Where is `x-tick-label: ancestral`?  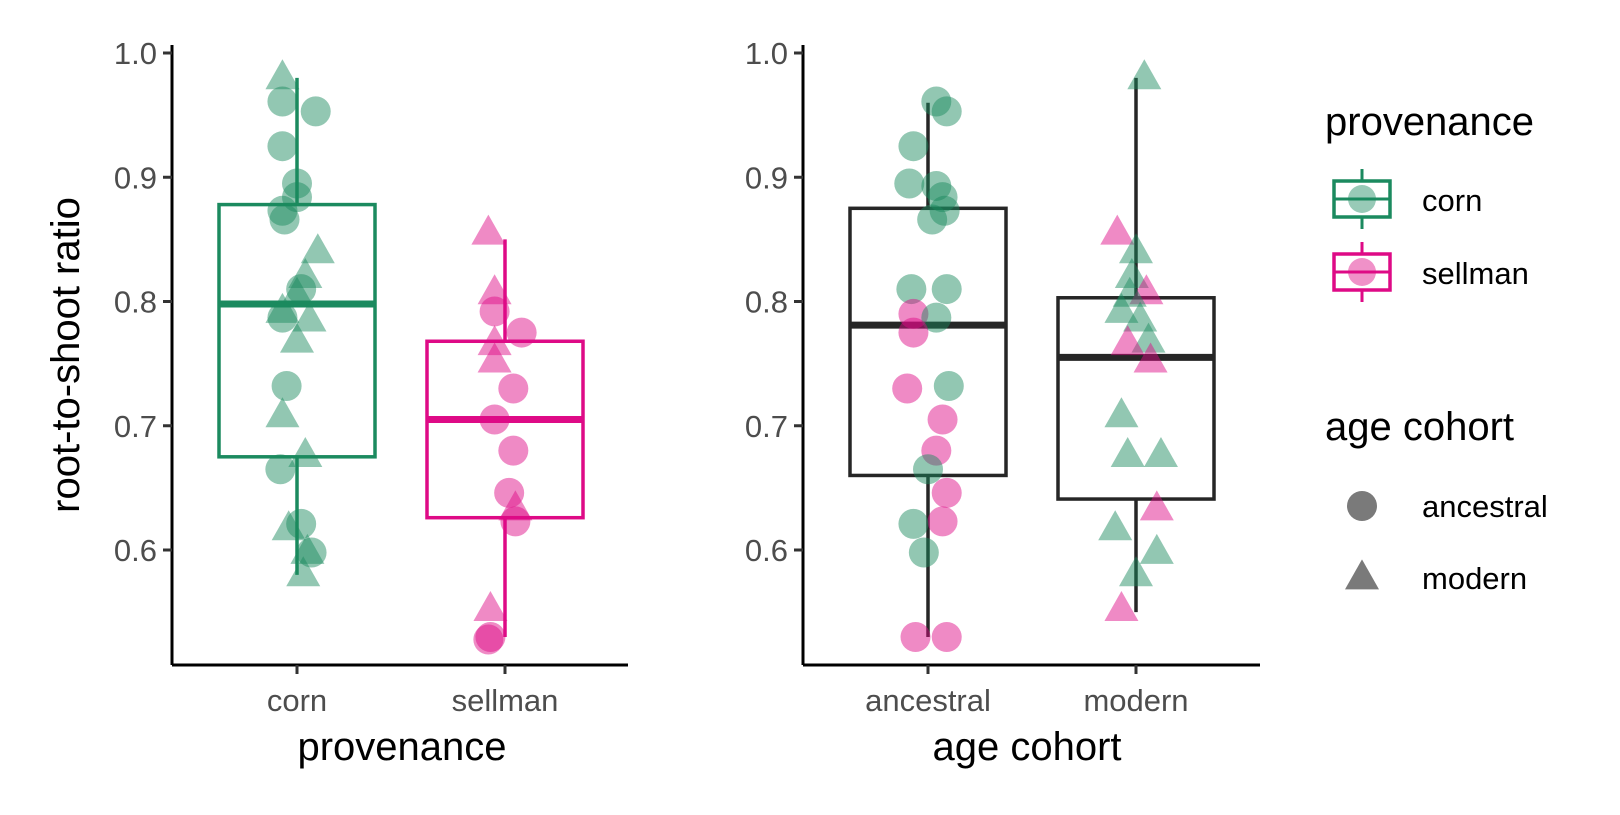 x-tick-label: ancestral is located at coordinates (928, 700).